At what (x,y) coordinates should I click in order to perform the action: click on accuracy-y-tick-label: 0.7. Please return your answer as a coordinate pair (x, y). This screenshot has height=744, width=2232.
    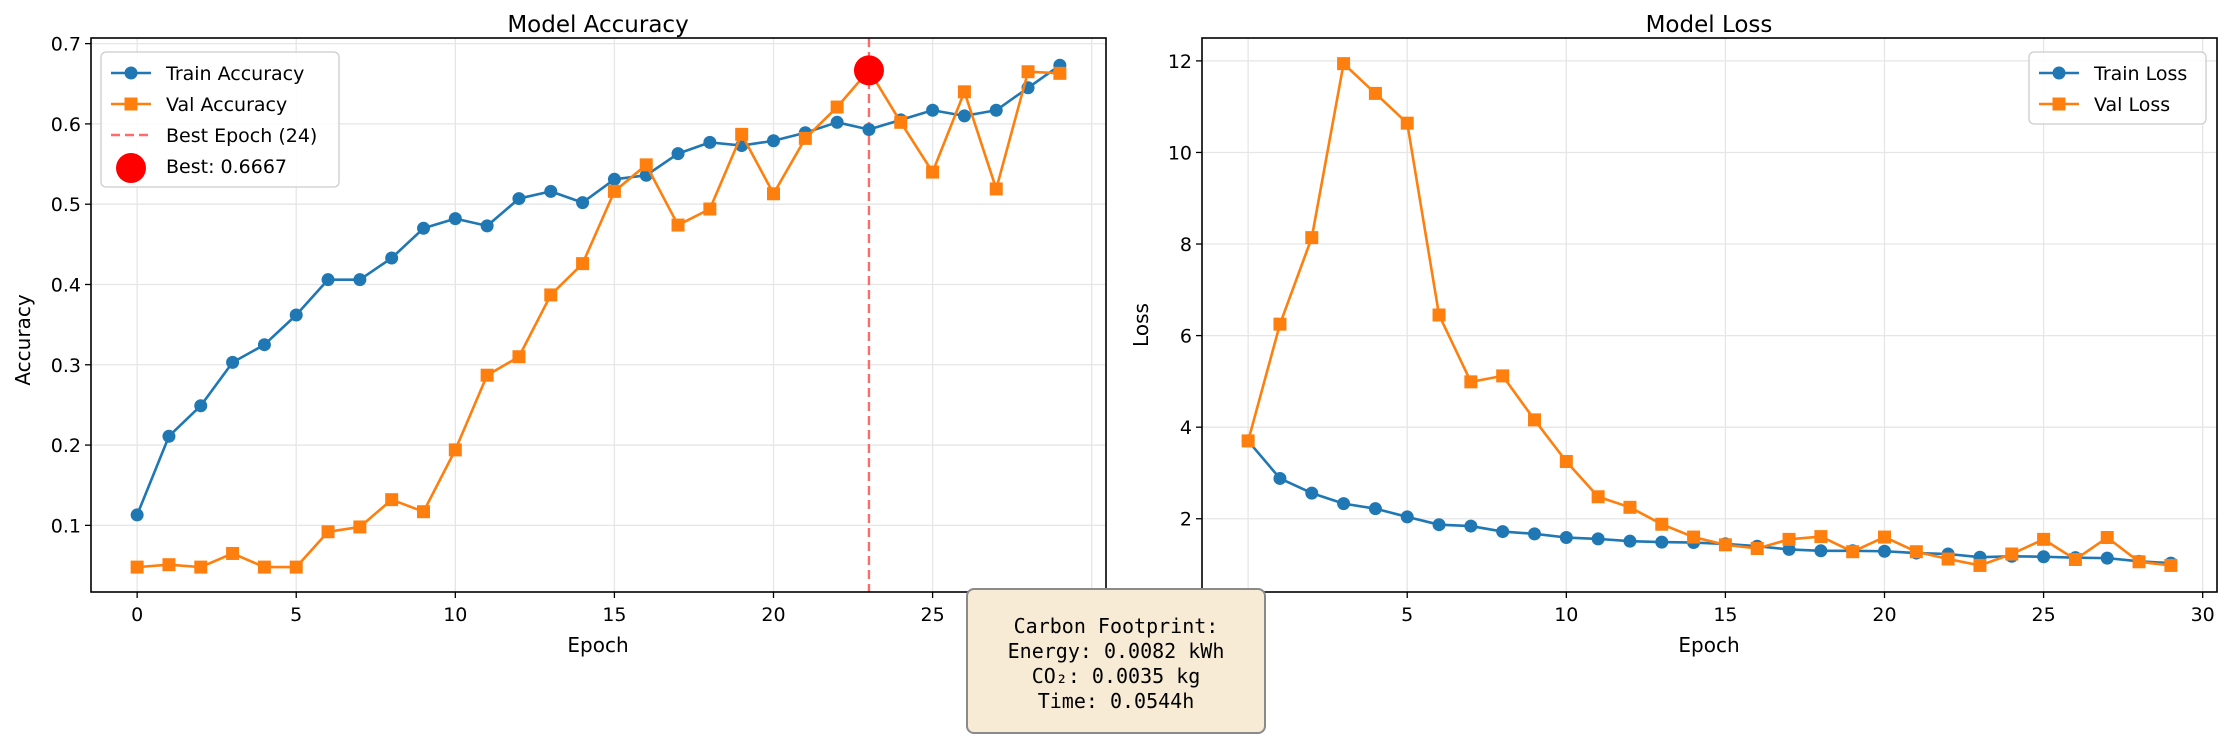
    Looking at the image, I should click on (66, 45).